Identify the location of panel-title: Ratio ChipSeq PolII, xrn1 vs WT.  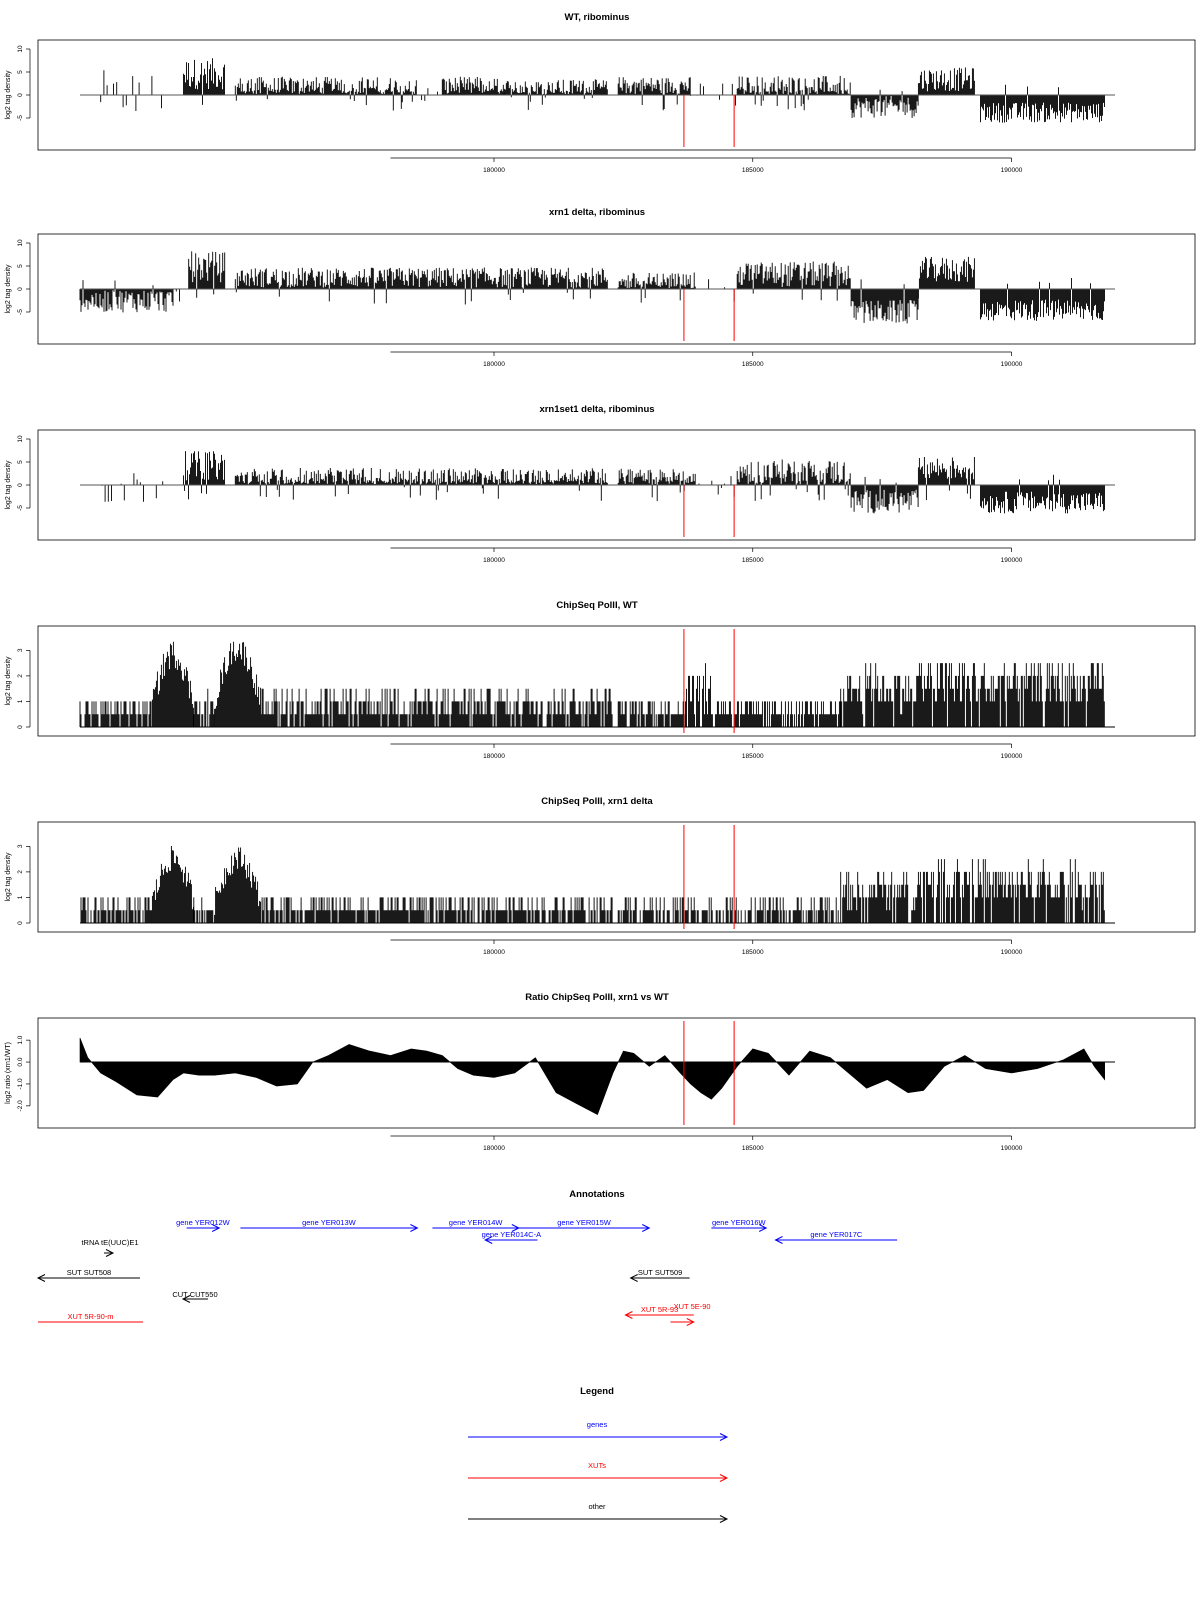
(597, 997).